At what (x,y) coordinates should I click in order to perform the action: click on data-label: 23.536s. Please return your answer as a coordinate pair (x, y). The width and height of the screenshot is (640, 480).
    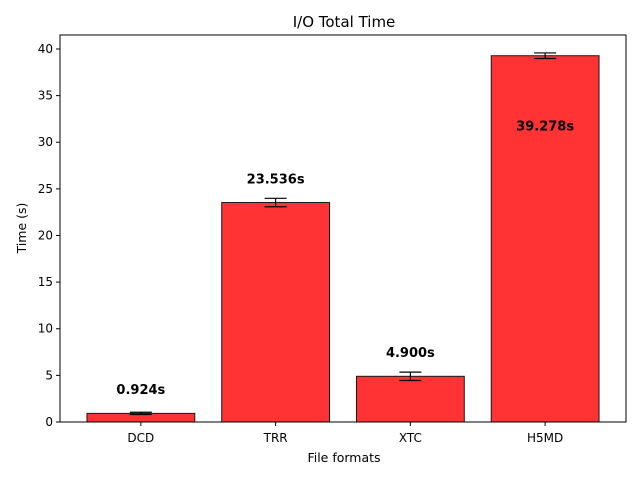
    Looking at the image, I should click on (276, 179).